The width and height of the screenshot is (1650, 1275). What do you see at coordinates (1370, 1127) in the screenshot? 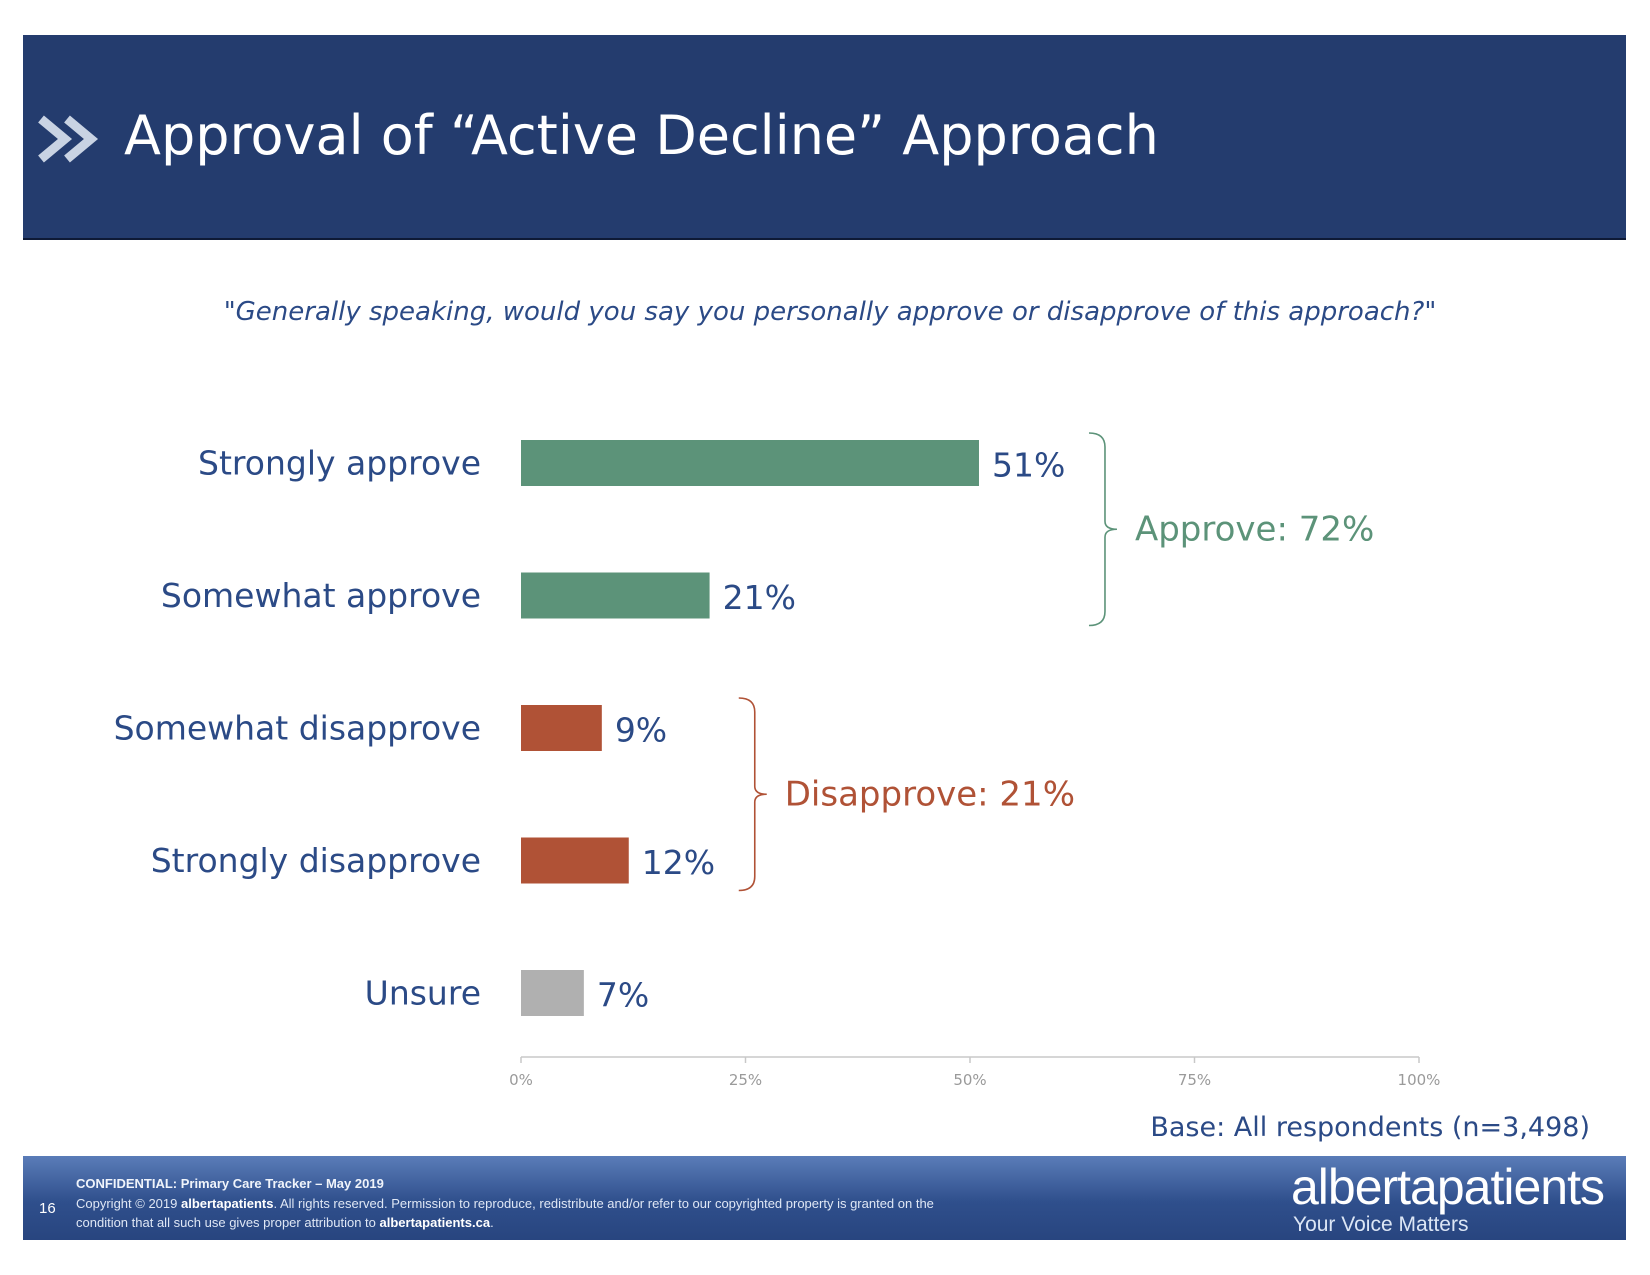
I see `base-note: Base: All respondents (n=3,498)` at bounding box center [1370, 1127].